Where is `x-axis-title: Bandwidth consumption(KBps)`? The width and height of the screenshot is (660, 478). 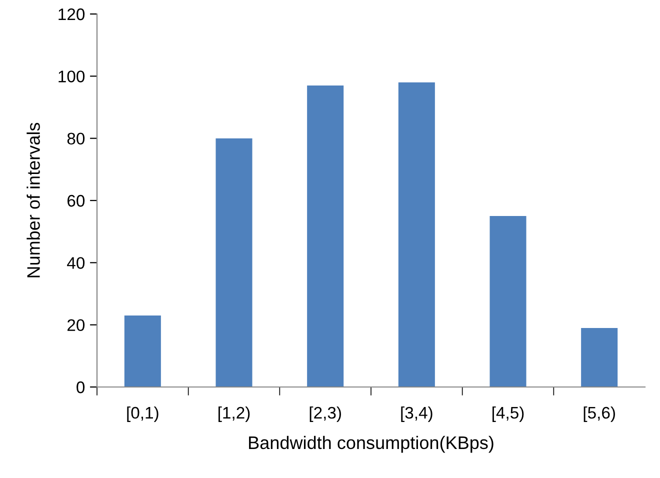
x-axis-title: Bandwidth consumption(KBps) is located at coordinates (371, 444).